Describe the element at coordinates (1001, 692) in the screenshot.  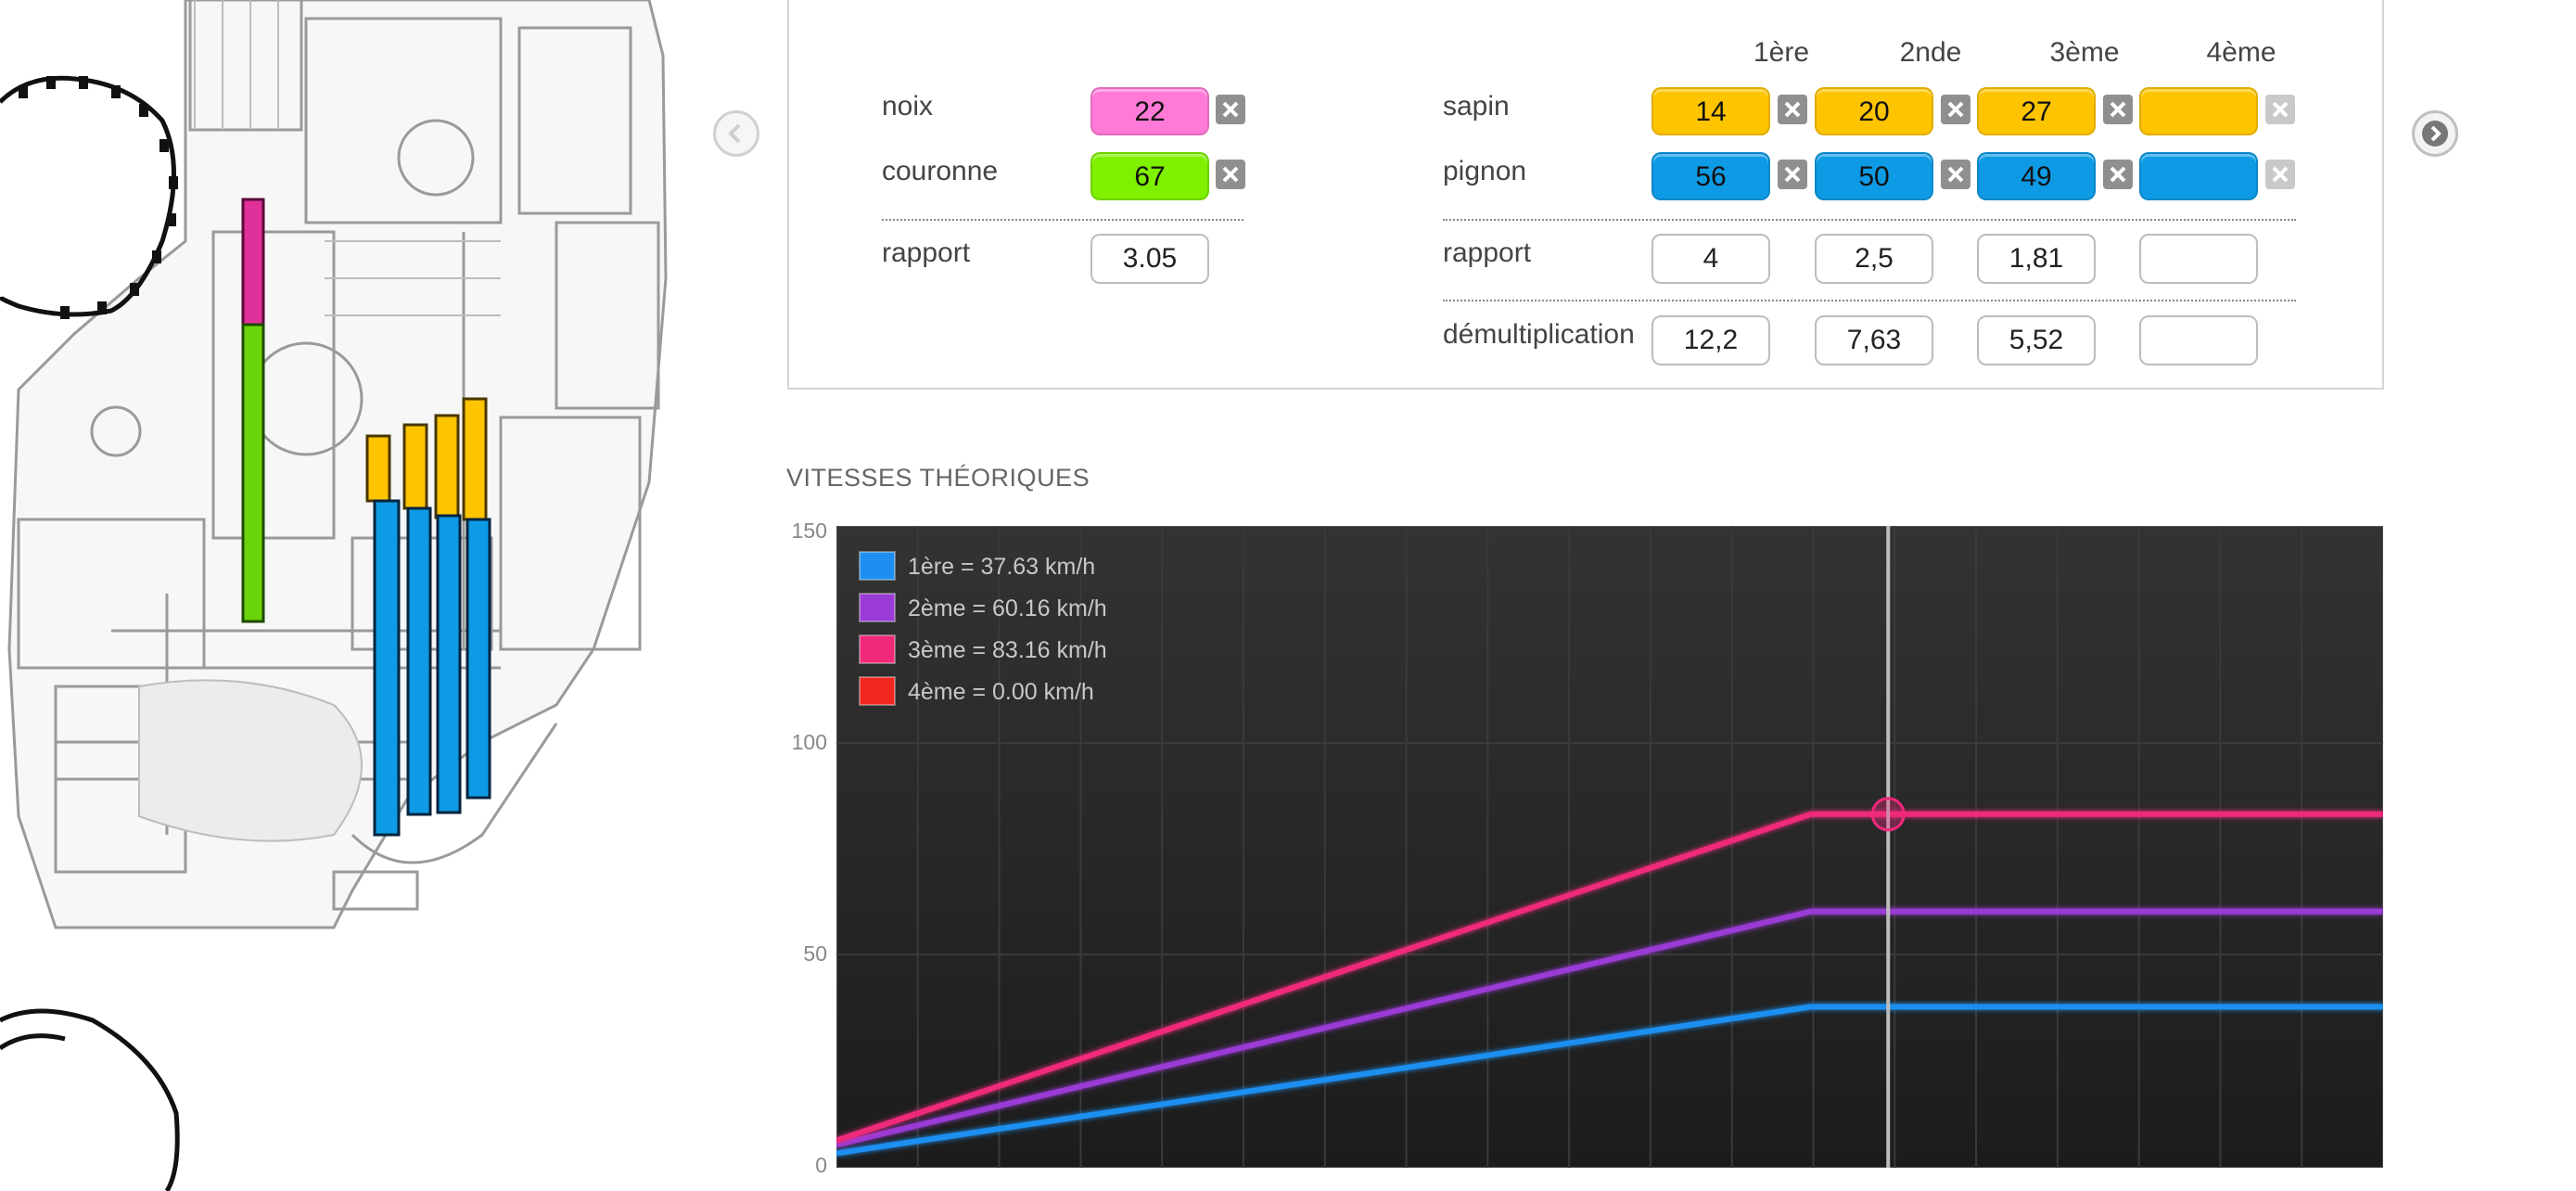
I see `legend-label: 4ème = 0.00 km/h` at that location.